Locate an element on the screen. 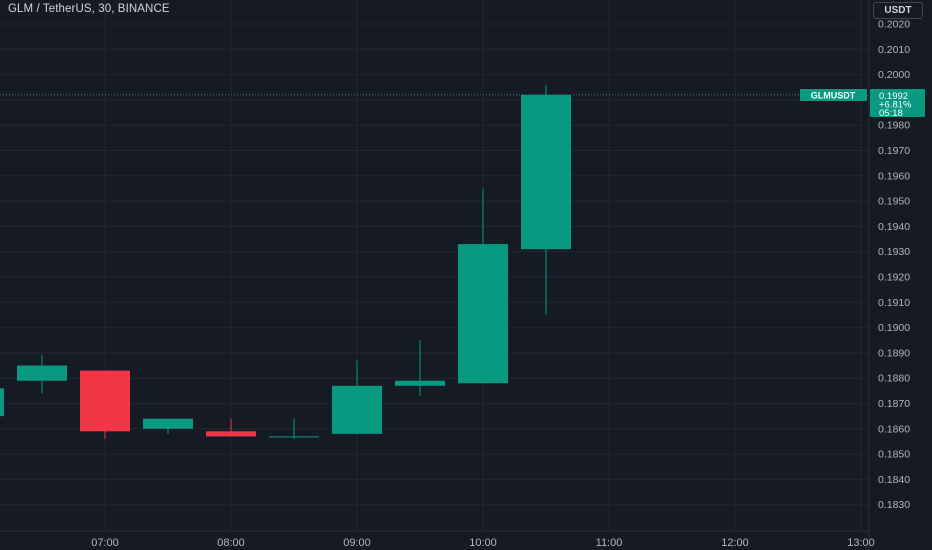 The height and width of the screenshot is (550, 932). time-tick-label: 13:00 is located at coordinates (861, 543).